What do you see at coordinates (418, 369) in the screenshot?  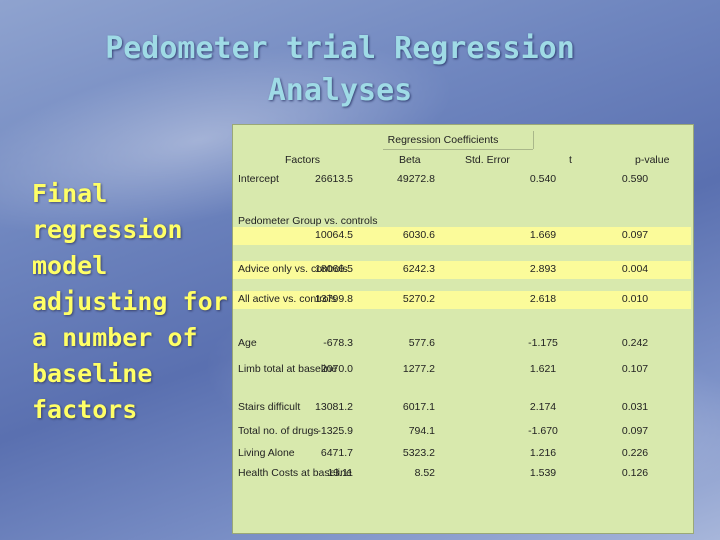 I see `cell-std-error: 1277.2` at bounding box center [418, 369].